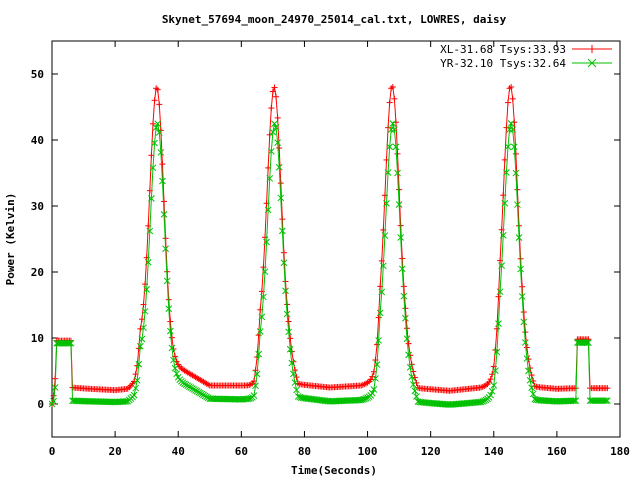 The width and height of the screenshot is (640, 480). I want to click on y-axis-label: Power (Kelvin), so click(10, 239).